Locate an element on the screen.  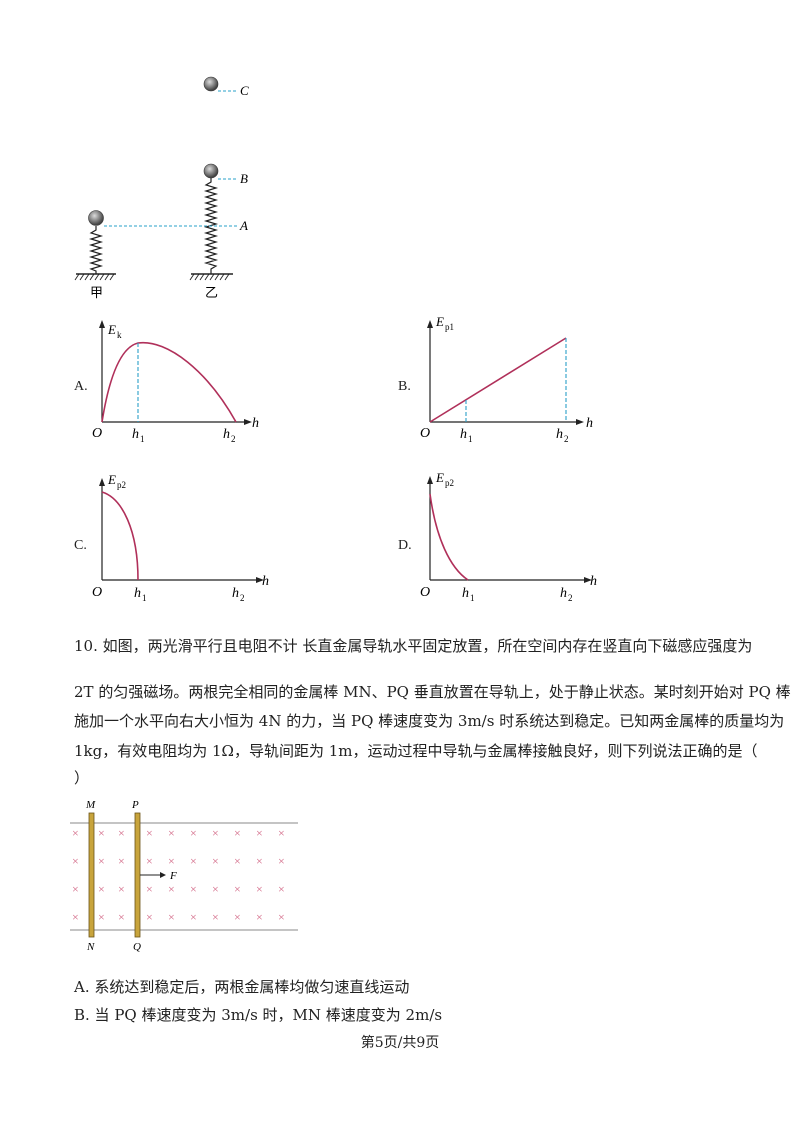
question-line-5: ） is located at coordinates (82, 778).